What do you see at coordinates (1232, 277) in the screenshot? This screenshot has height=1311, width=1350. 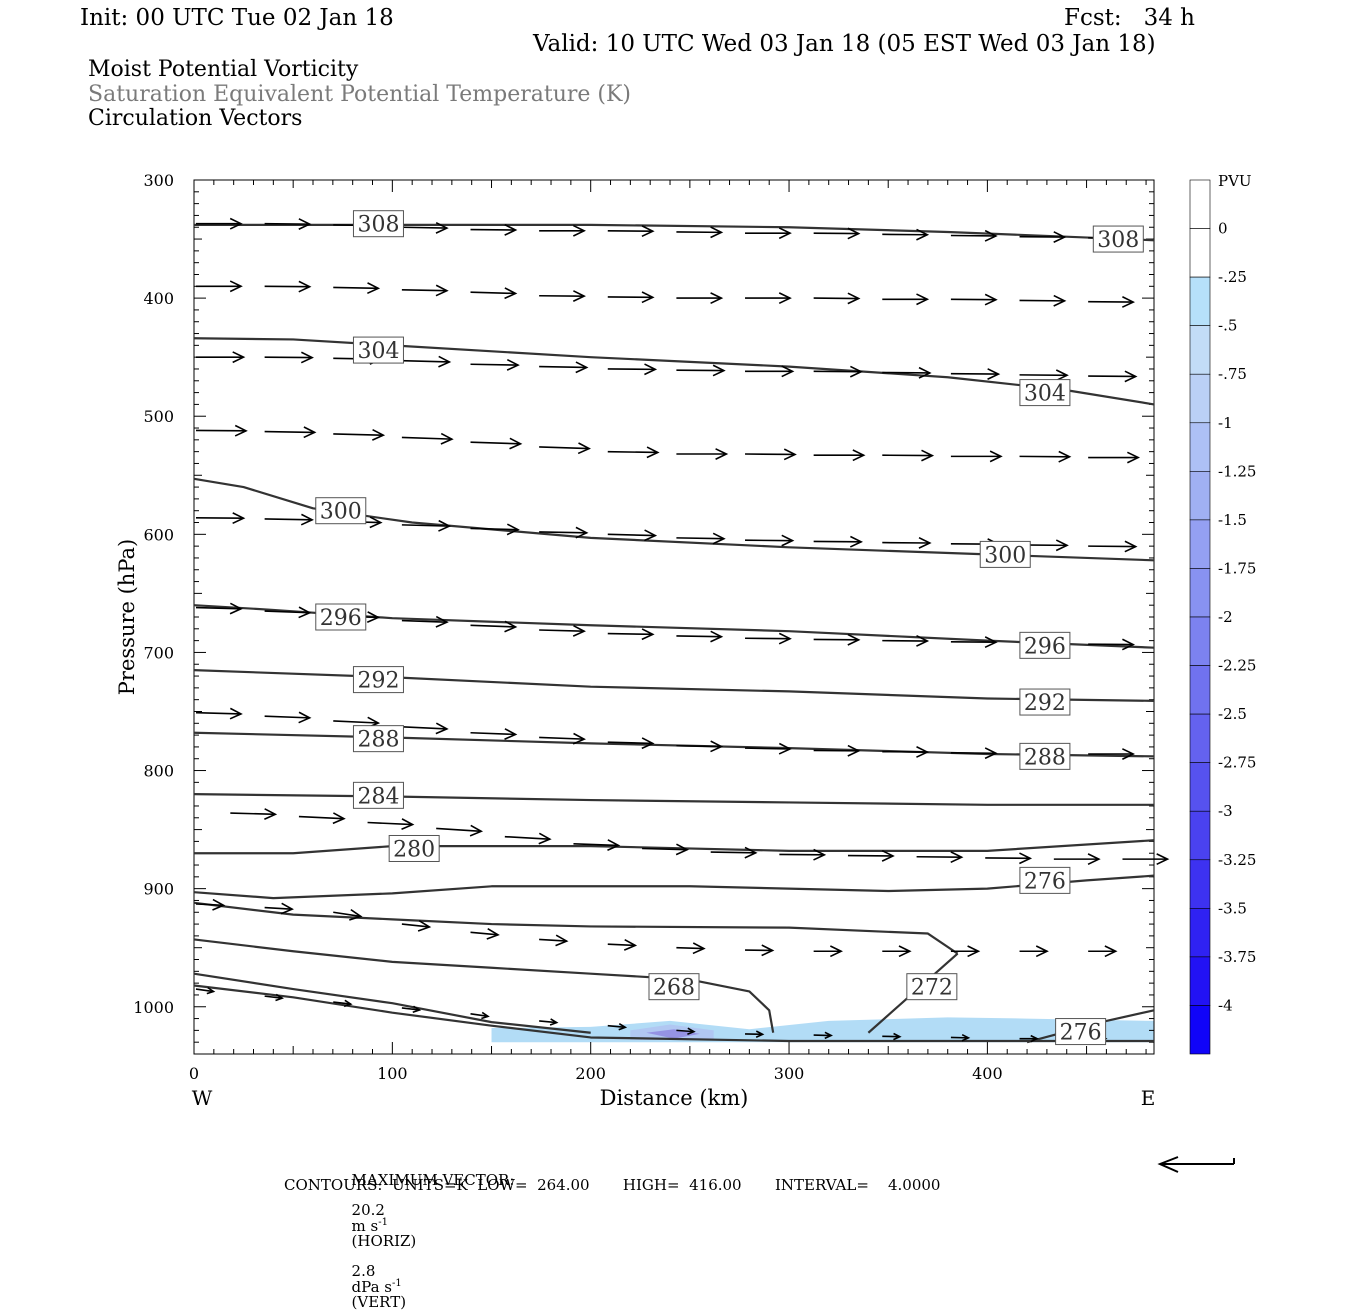 I see `colorbar-label: -.25` at bounding box center [1232, 277].